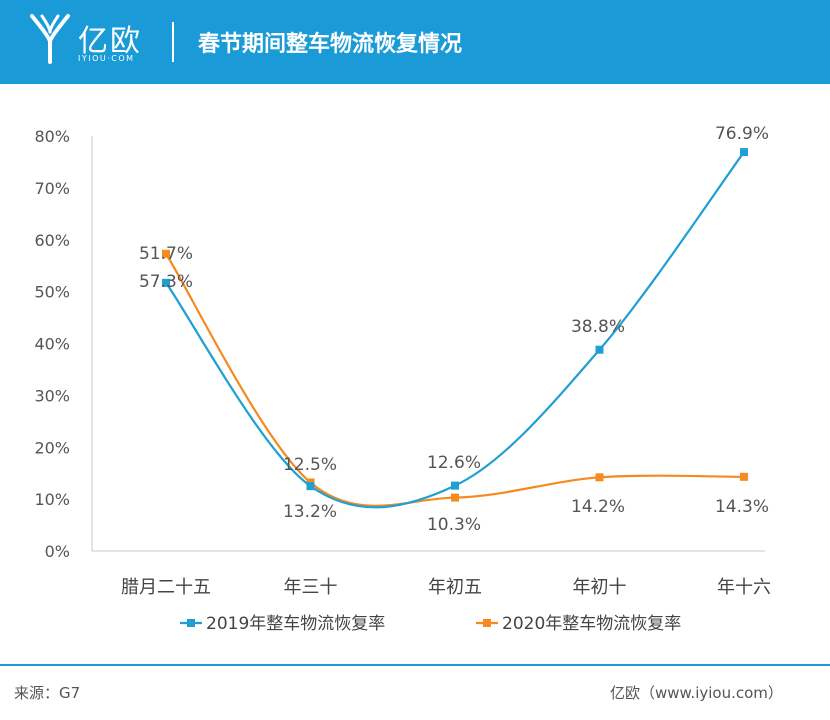  I want to click on data-label-2020: 13.2%, so click(310, 512).